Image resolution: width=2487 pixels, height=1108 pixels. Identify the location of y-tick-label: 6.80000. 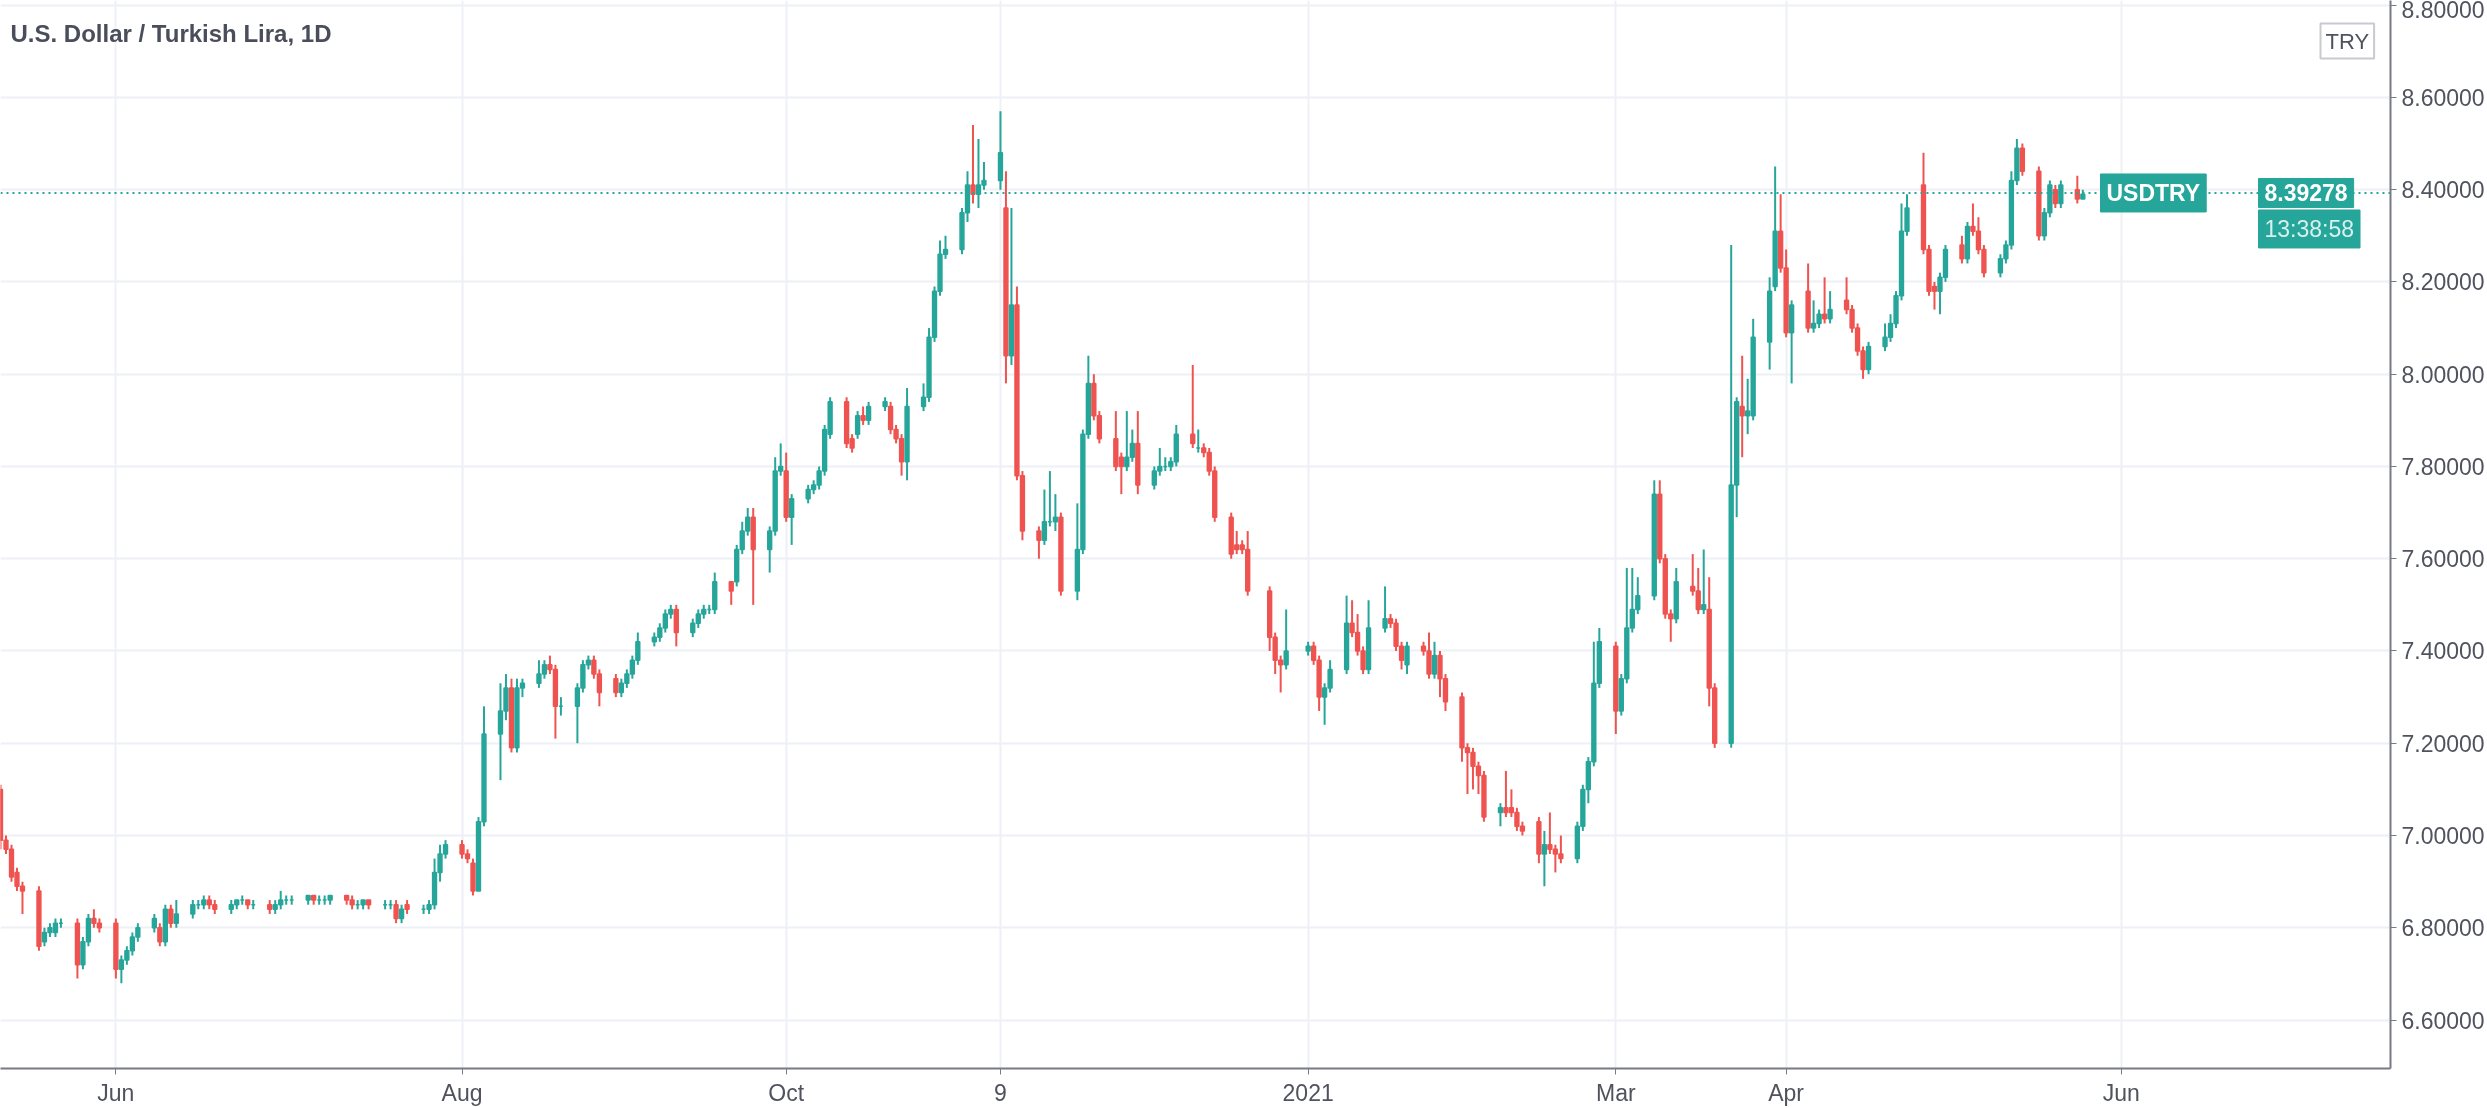
(2443, 928).